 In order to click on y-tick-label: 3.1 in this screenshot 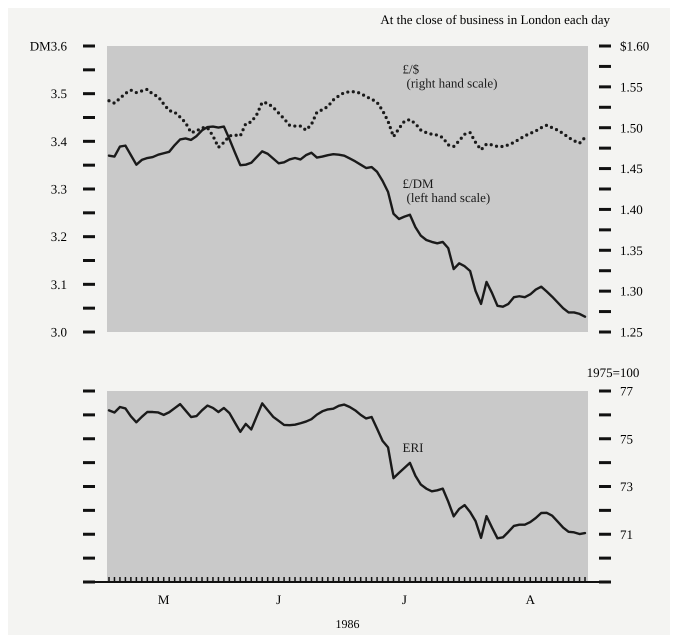, I will do `click(58, 284)`.